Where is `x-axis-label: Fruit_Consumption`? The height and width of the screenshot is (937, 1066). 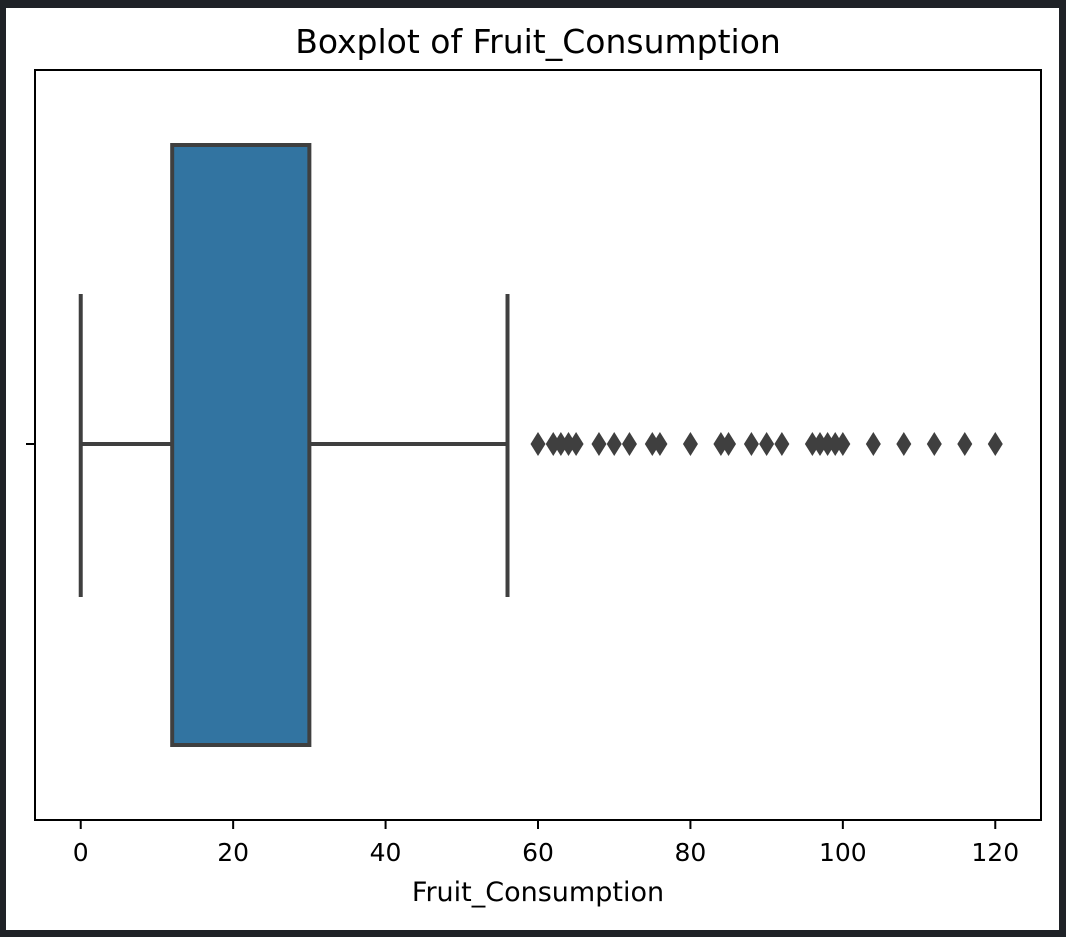 x-axis-label: Fruit_Consumption is located at coordinates (538, 892).